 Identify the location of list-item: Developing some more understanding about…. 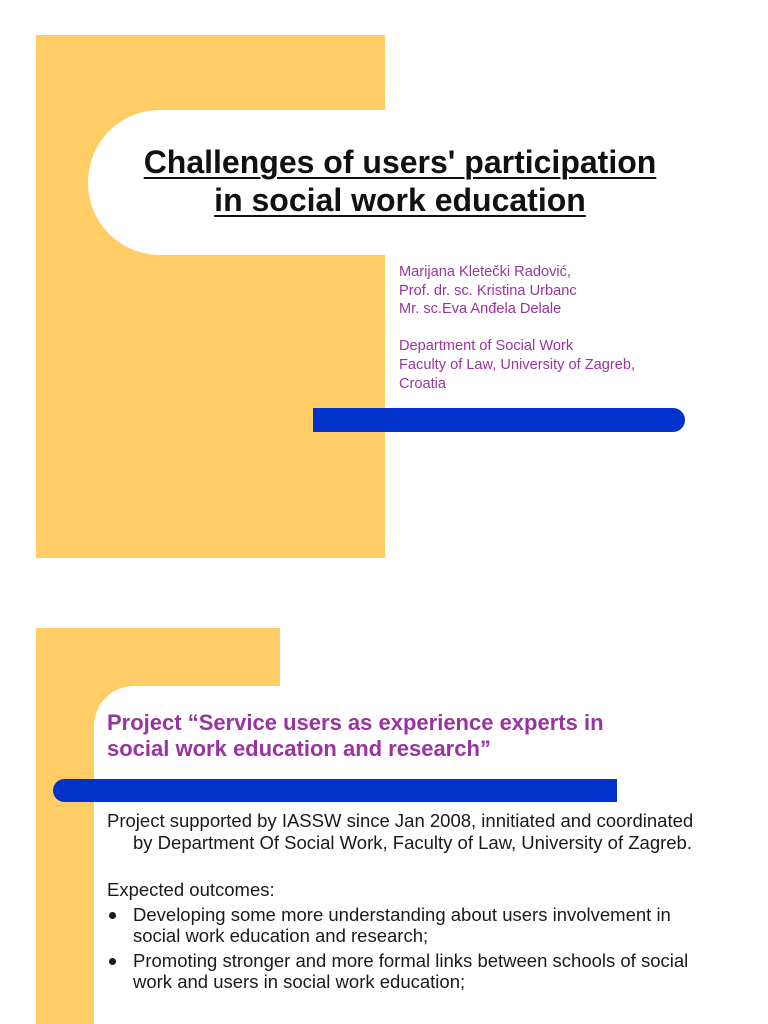
(407, 925).